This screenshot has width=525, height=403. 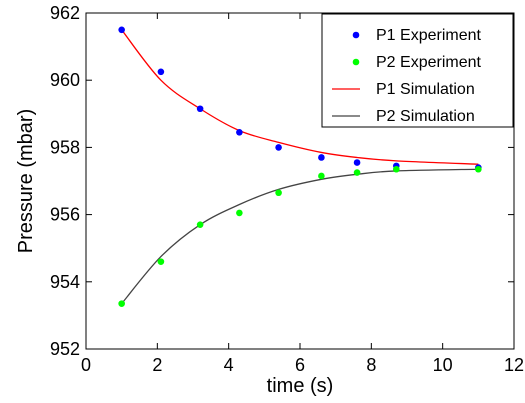 What do you see at coordinates (86, 365) in the screenshot?
I see `x-tick-label: 0` at bounding box center [86, 365].